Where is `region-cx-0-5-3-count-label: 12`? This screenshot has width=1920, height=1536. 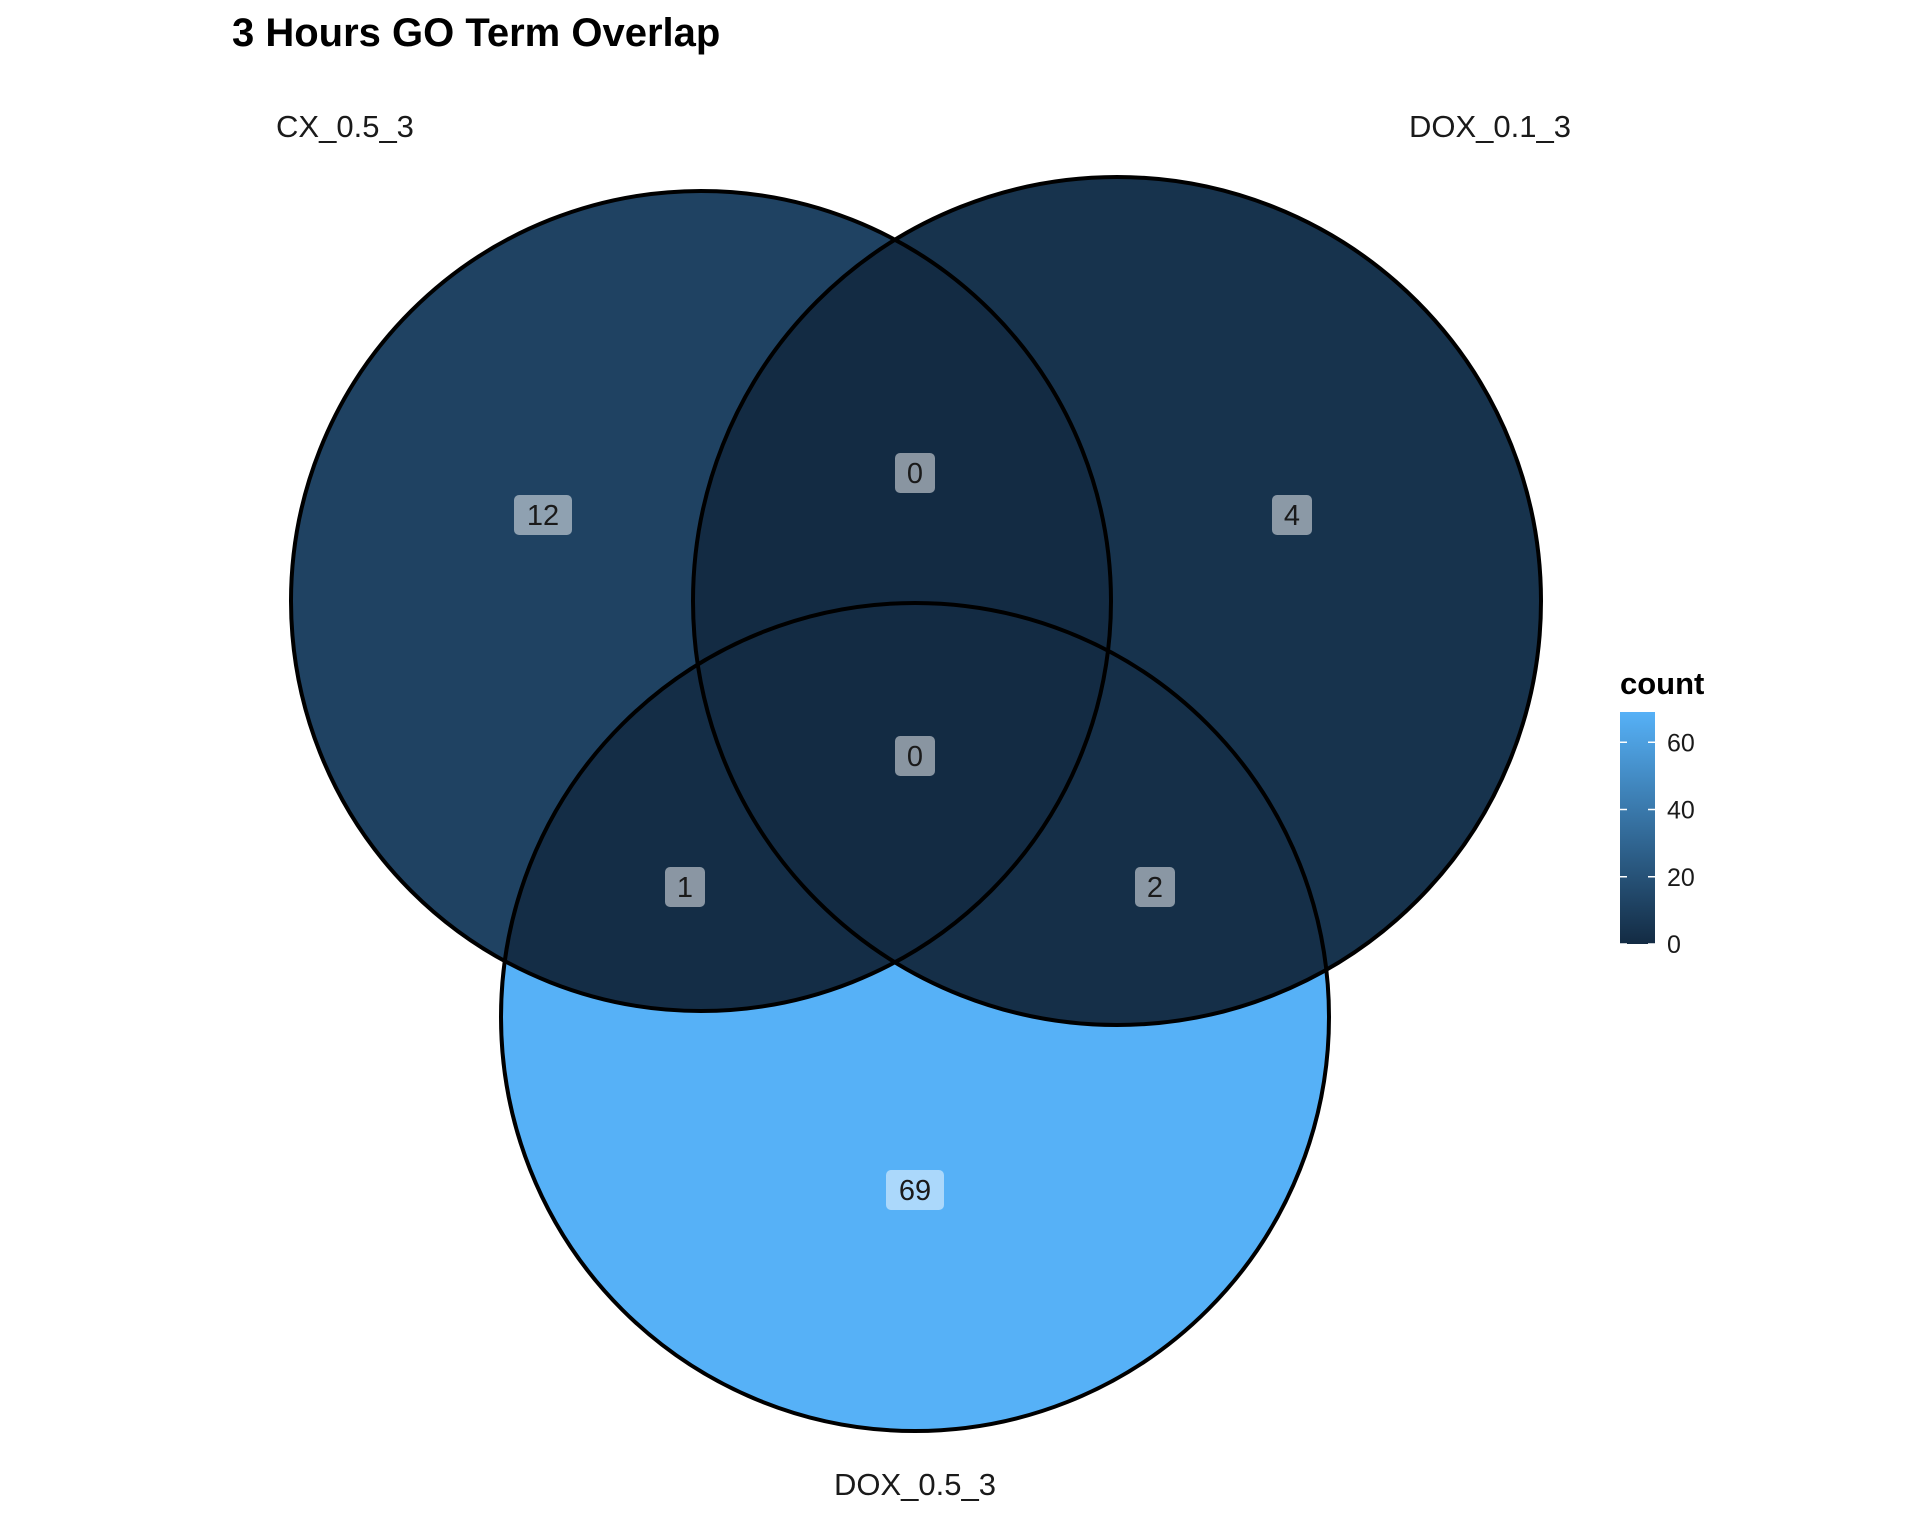 region-cx-0-5-3-count-label: 12 is located at coordinates (543, 515).